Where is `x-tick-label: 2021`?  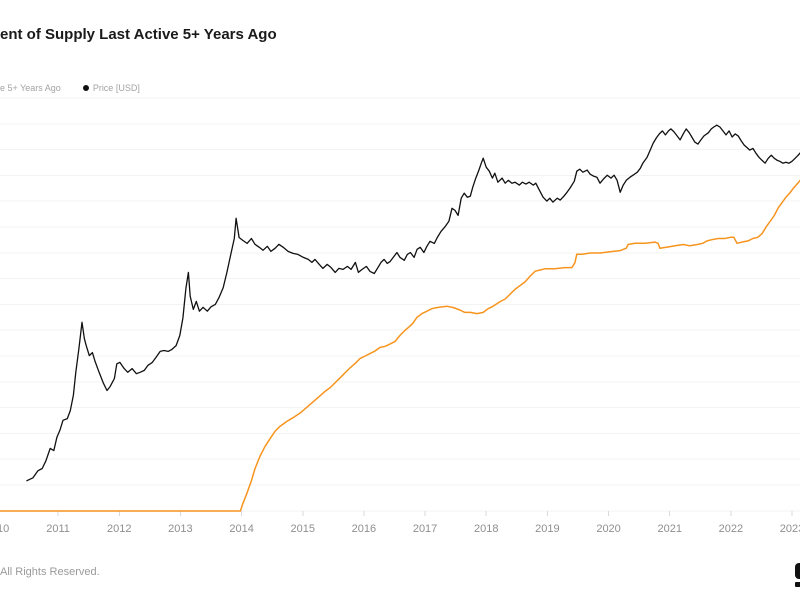
x-tick-label: 2021 is located at coordinates (669, 529).